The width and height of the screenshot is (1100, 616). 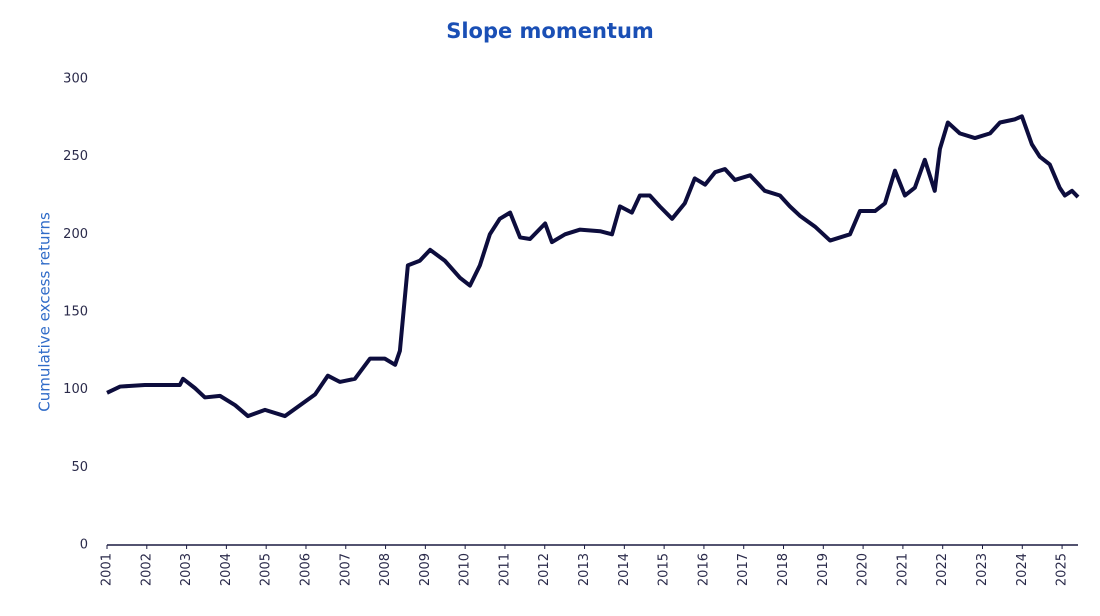 I want to click on y-tick-label: 50, so click(x=79, y=467).